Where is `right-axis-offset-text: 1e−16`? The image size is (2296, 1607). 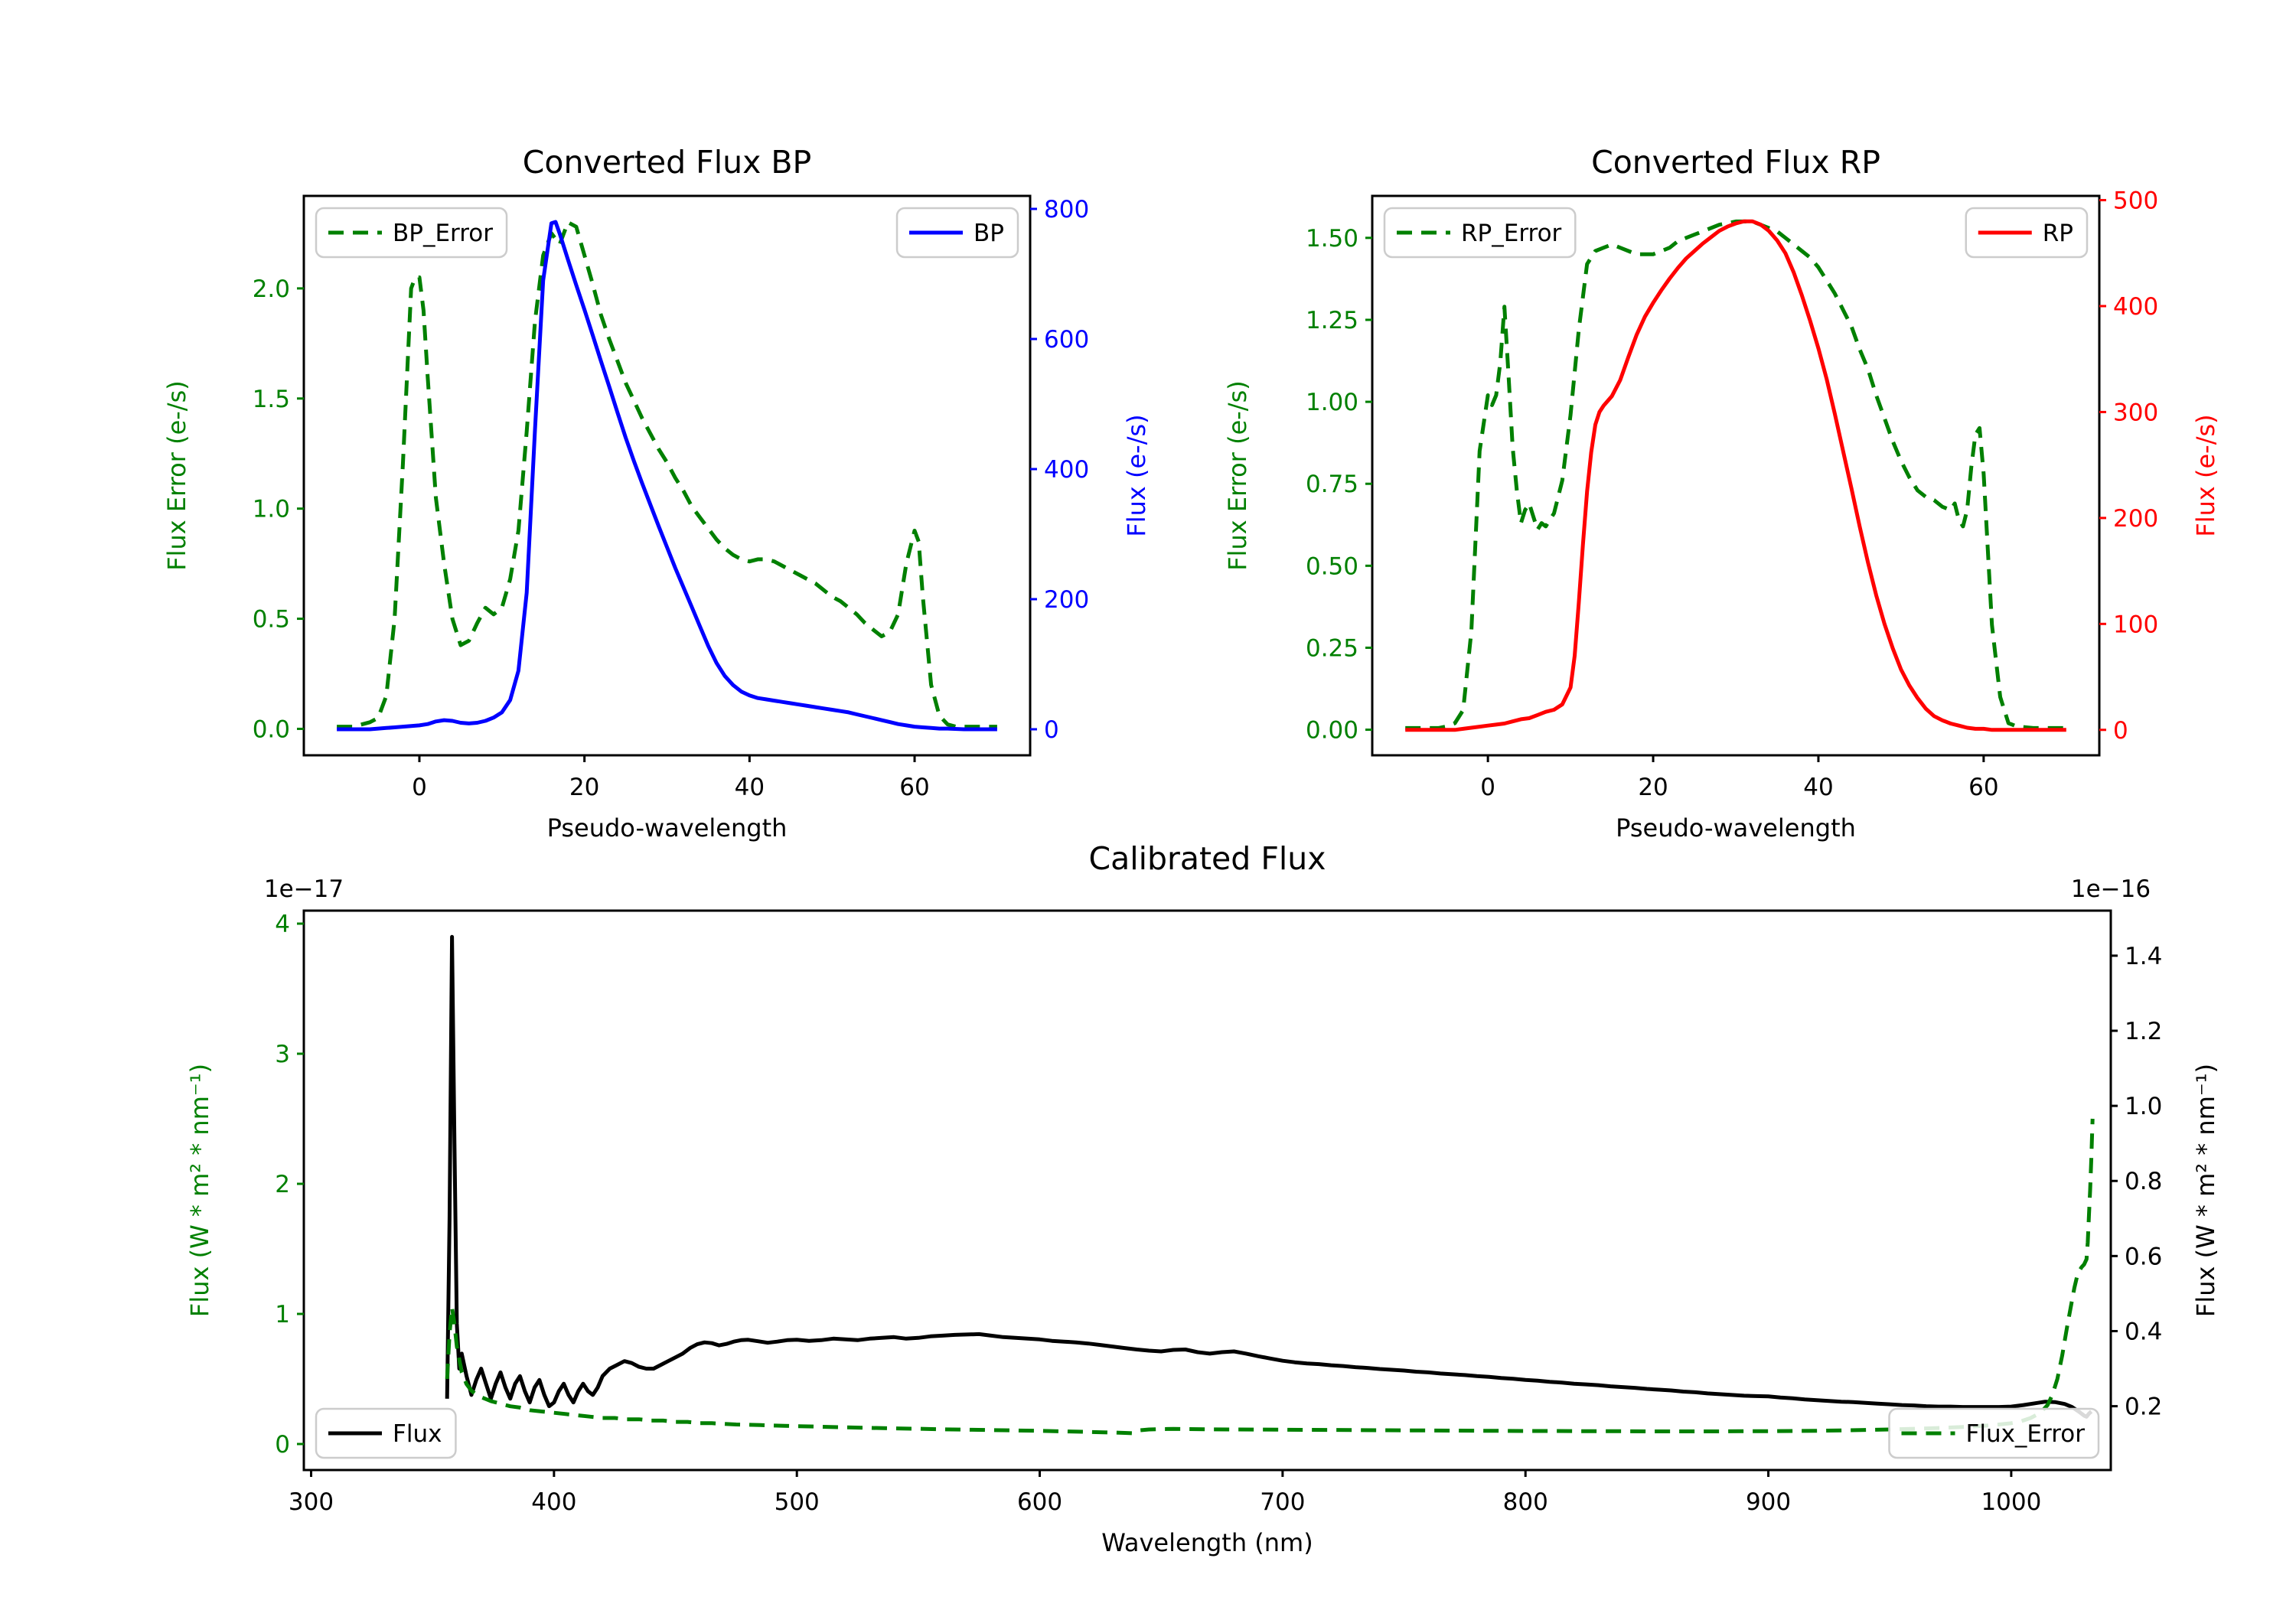
right-axis-offset-text: 1e−16 is located at coordinates (2111, 889).